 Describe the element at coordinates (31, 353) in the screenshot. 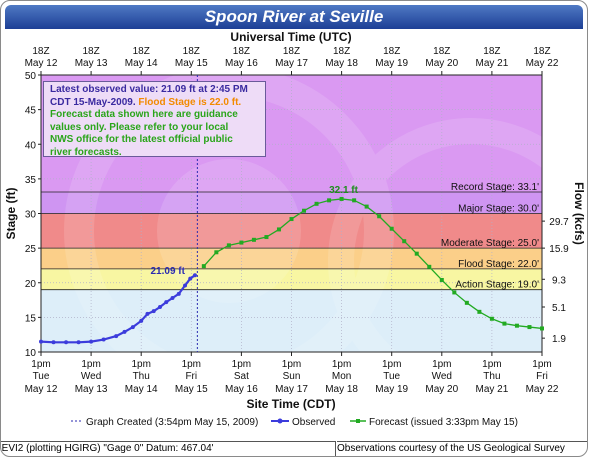

I see `left-tick-label: 10` at that location.